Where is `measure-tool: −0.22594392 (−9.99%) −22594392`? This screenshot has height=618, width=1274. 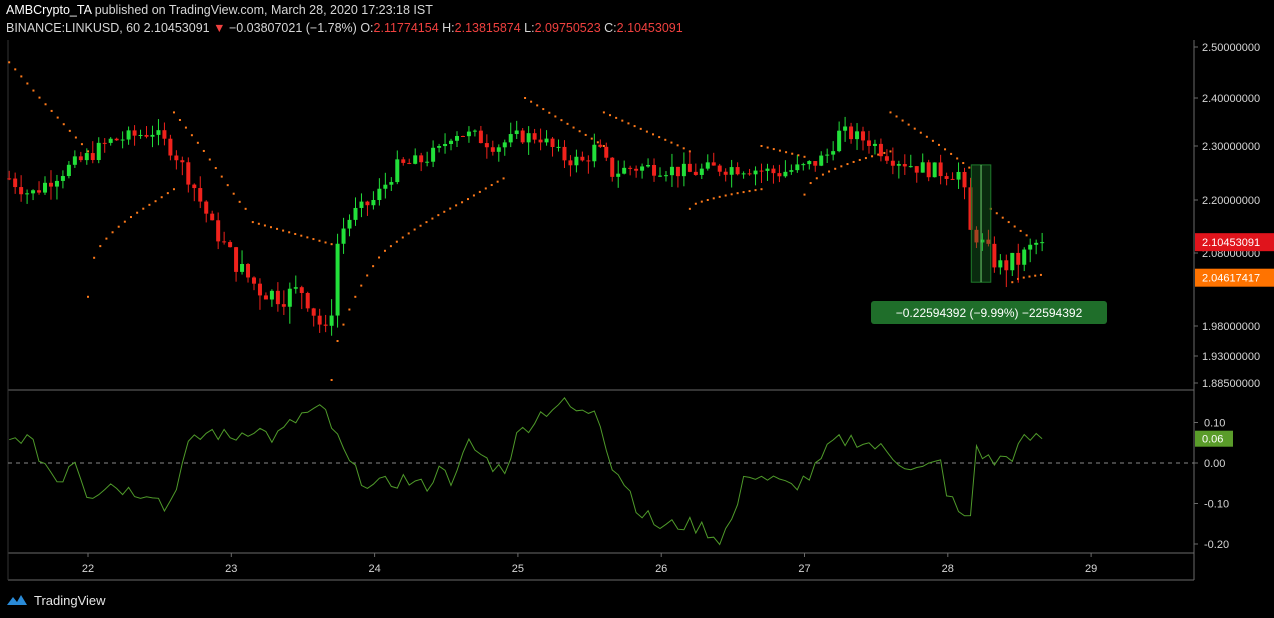
measure-tool: −0.22594392 (−9.99%) −22594392 is located at coordinates (989, 244).